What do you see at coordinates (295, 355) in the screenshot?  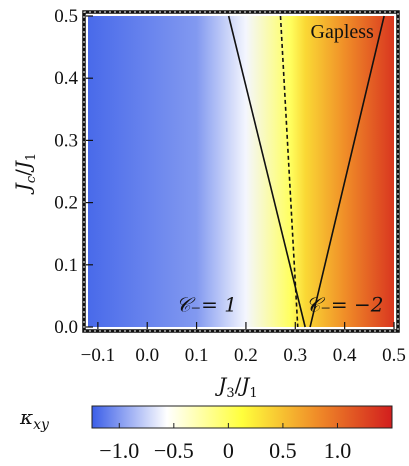 I see `x-tick-label: 0.3` at bounding box center [295, 355].